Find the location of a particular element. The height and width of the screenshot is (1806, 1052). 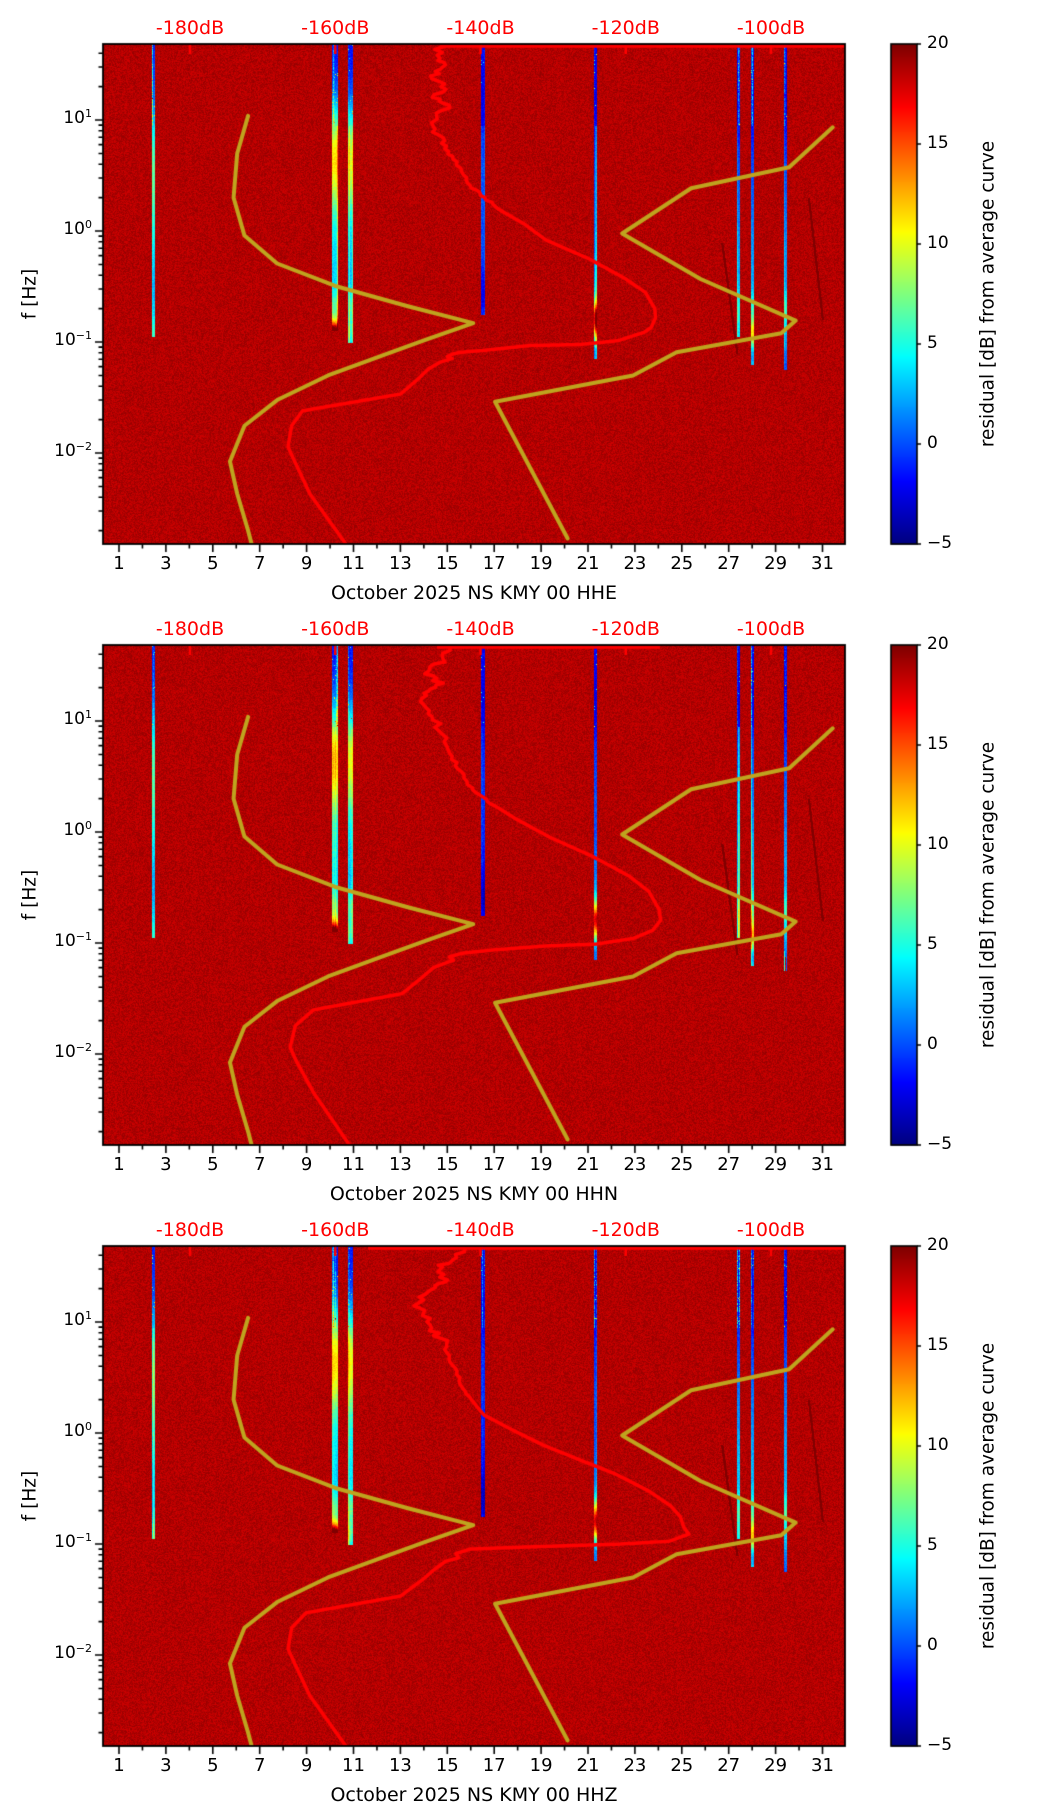

panel-title-hhn: October 2025 NS KMY 00 HHN is located at coordinates (474, 1194).